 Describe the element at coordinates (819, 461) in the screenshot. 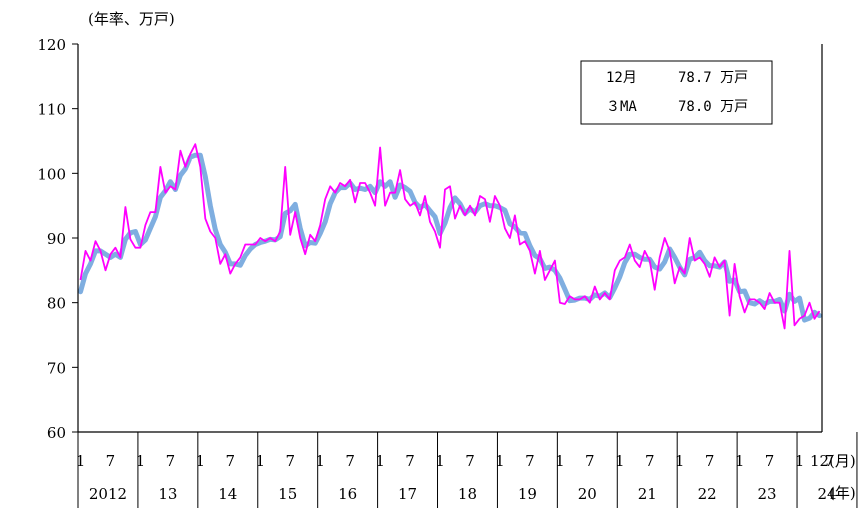

I see `month-tick-label: 12` at that location.